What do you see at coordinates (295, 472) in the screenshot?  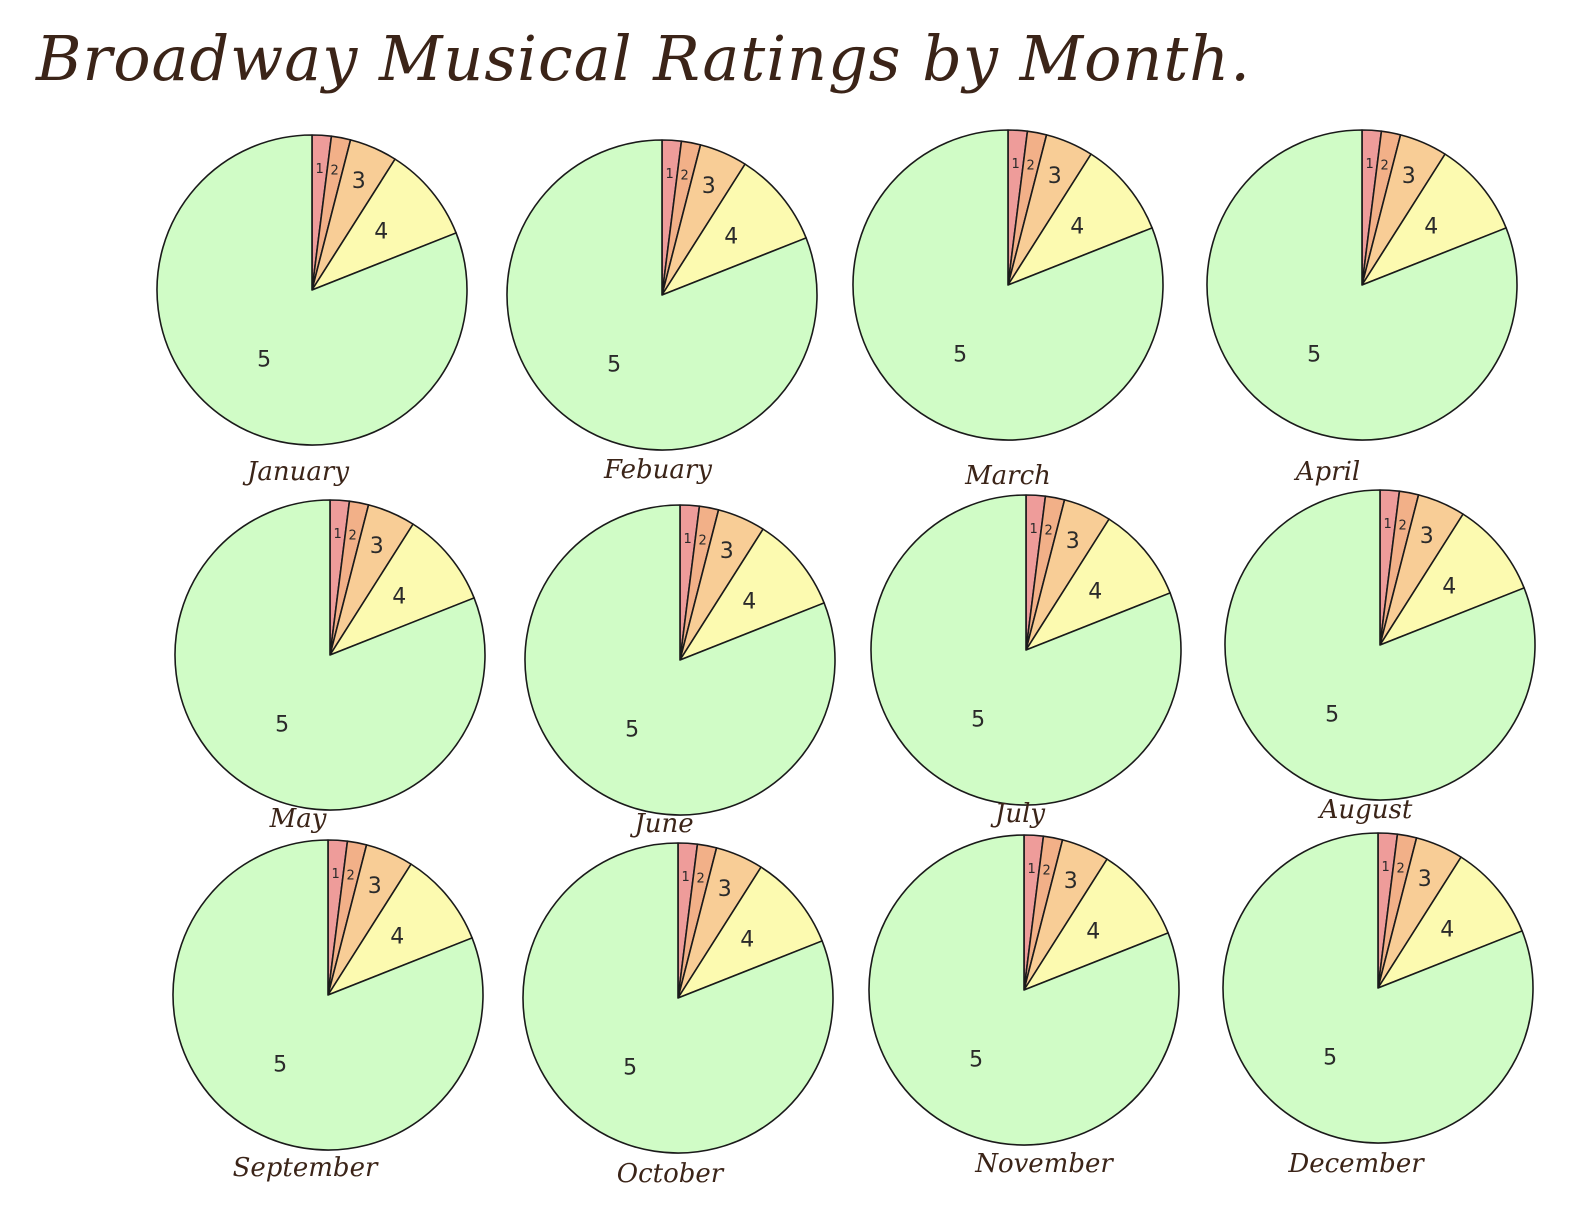 I see `month-label-january: January` at bounding box center [295, 472].